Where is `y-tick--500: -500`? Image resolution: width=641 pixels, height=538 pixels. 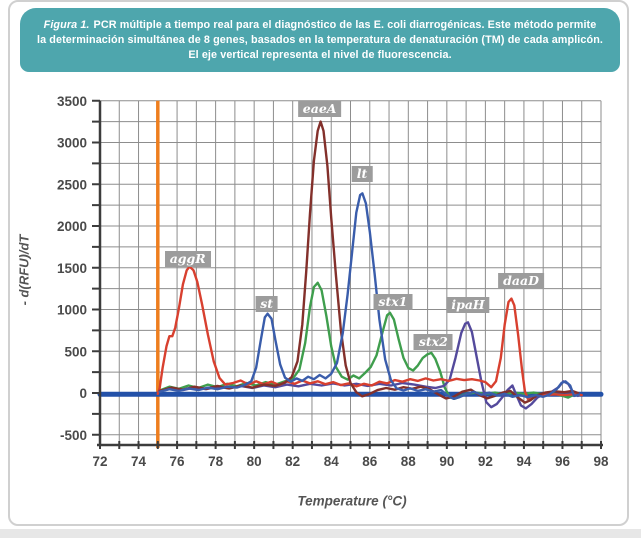 y-tick--500: -500 is located at coordinates (73, 435).